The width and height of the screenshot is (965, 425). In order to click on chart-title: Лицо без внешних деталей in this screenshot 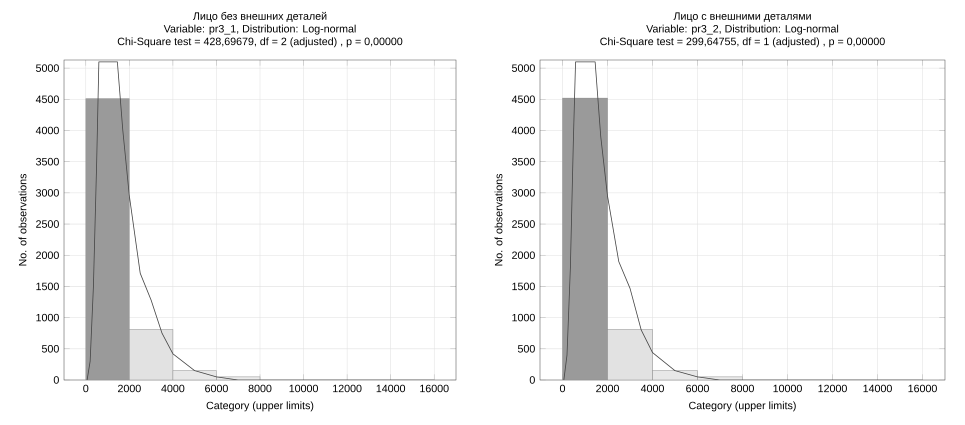, I will do `click(259, 17)`.